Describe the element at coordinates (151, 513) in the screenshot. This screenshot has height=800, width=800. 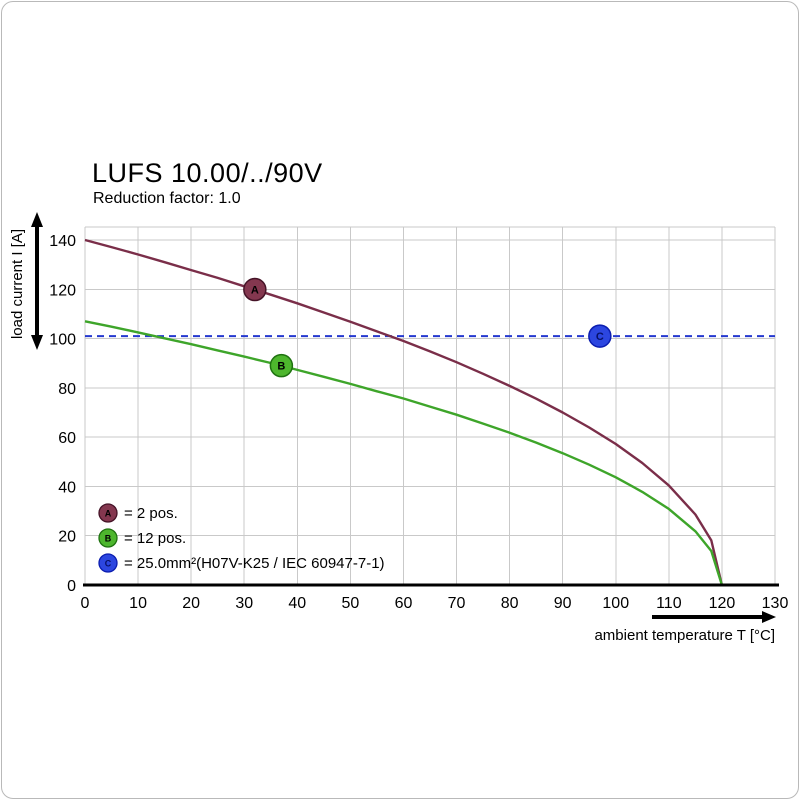
I see `legend-A-label: = 2 pos.` at that location.